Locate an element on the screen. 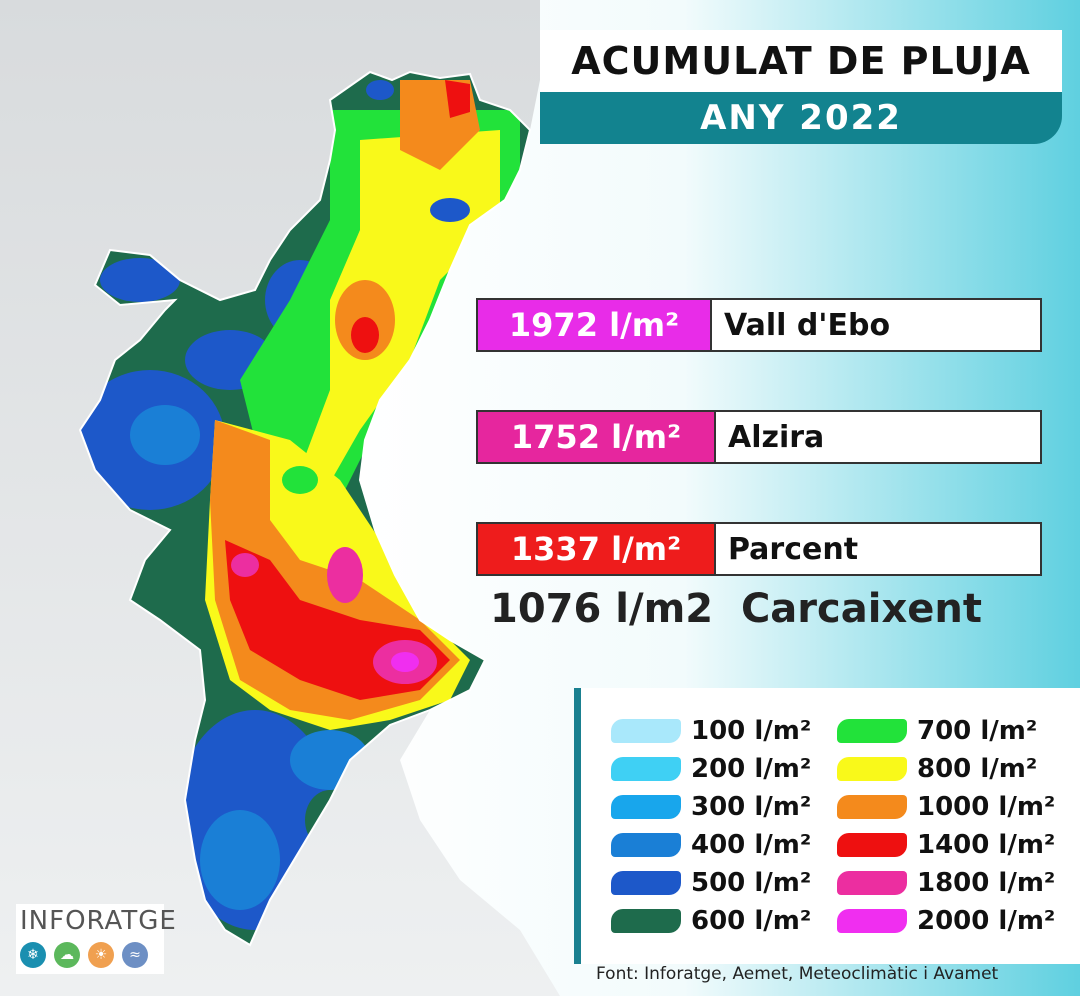  subtitle-box: ANY 2022 is located at coordinates (801, 118).